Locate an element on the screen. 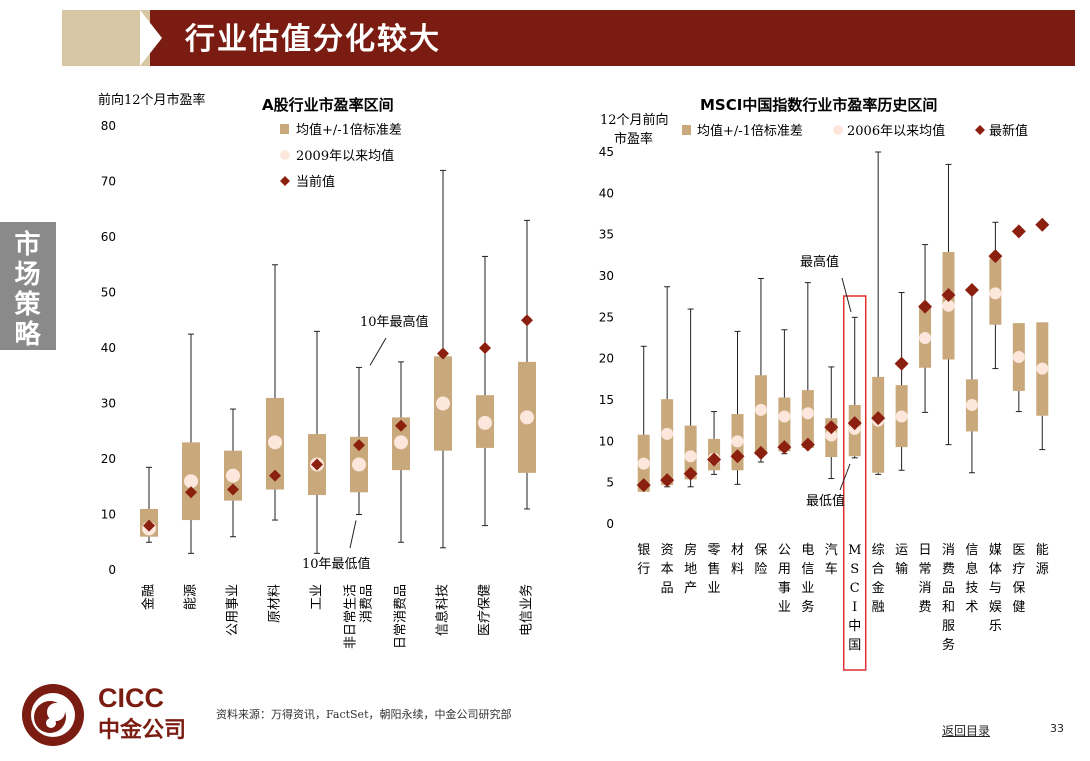  b-category-label: 车 is located at coordinates (831, 569).